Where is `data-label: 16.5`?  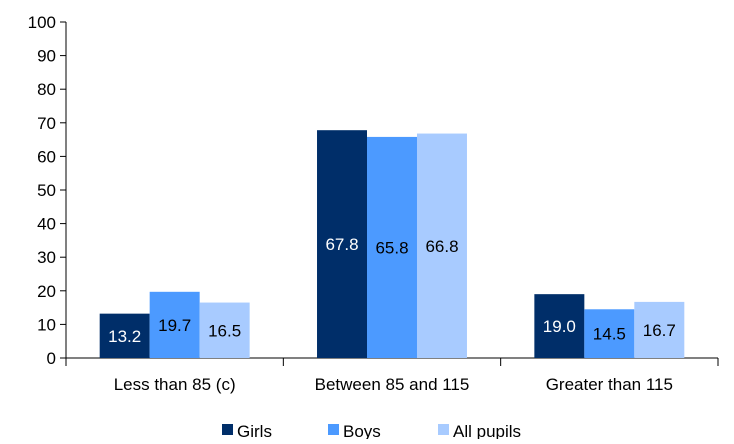 data-label: 16.5 is located at coordinates (224, 330).